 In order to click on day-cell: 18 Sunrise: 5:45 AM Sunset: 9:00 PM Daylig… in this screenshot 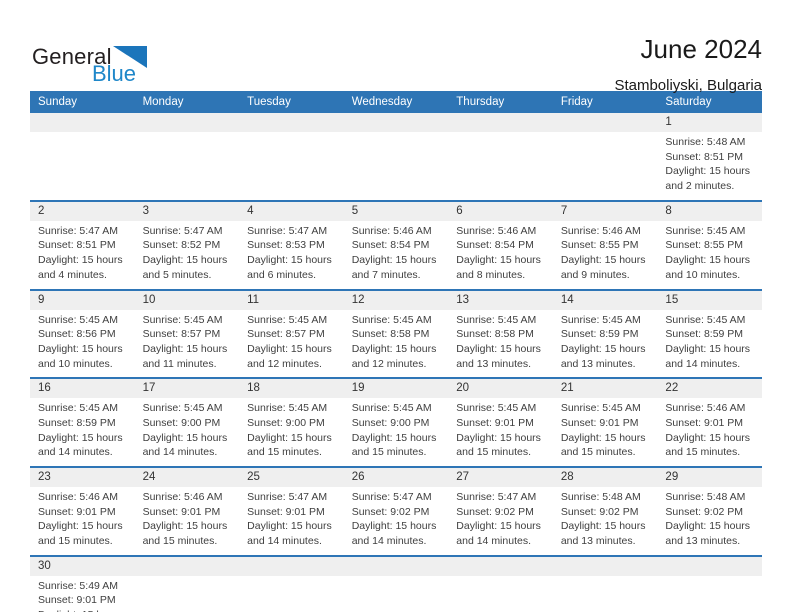, I will do `click(291, 422)`.